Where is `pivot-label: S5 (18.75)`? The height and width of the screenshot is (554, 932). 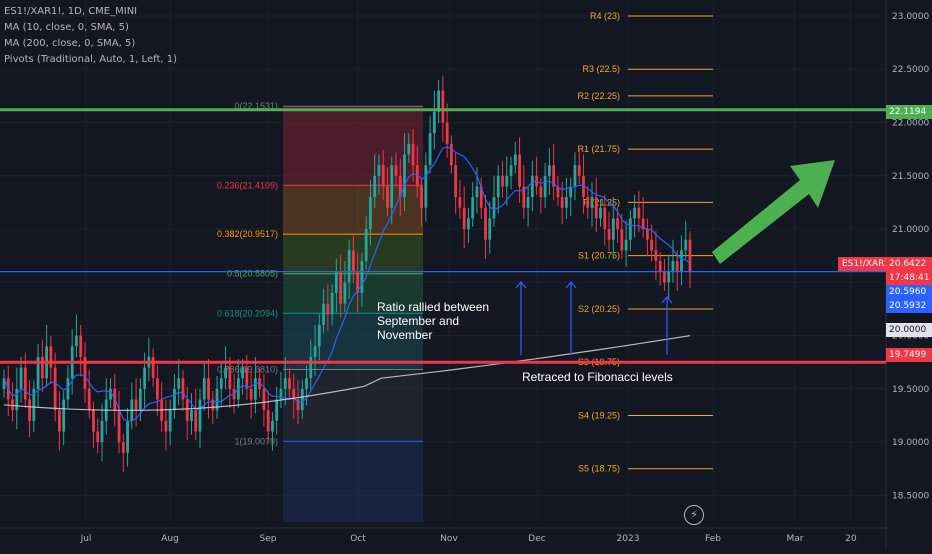
pivot-label: S5 (18.75) is located at coordinates (599, 469).